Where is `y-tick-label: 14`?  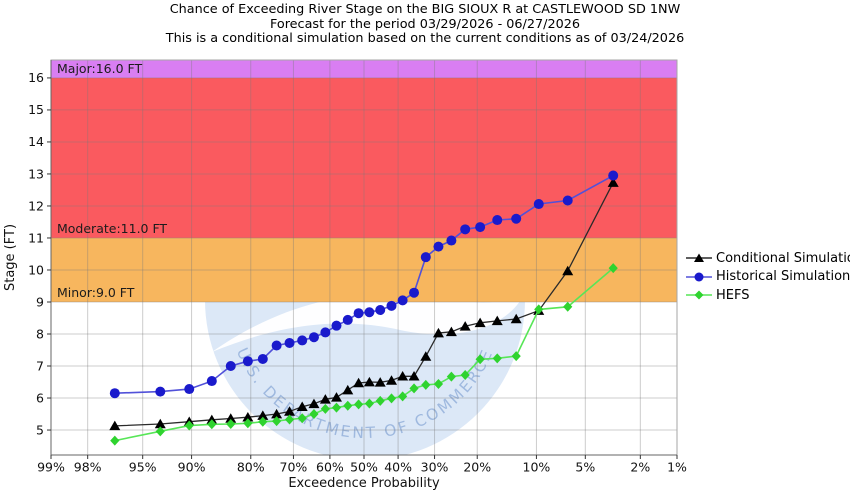 y-tick-label: 14 is located at coordinates (36, 141).